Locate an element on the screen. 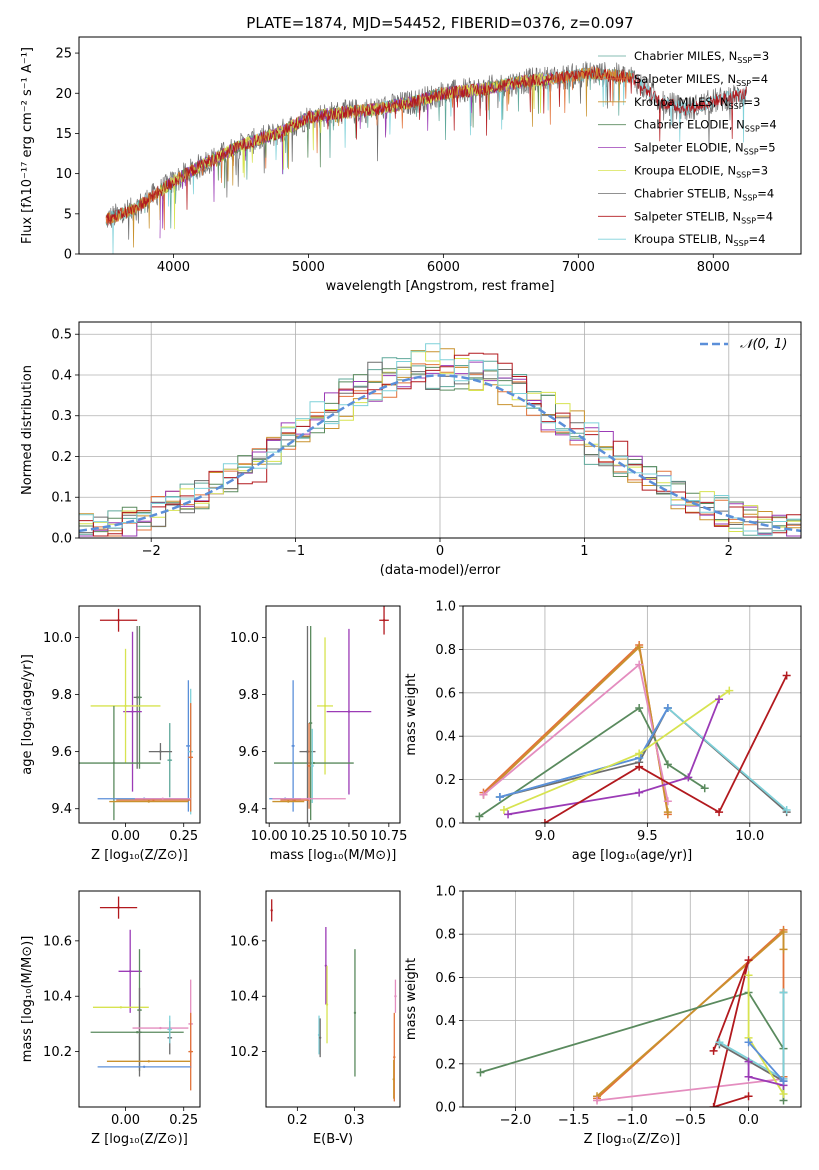 The width and height of the screenshot is (819, 1170). y-tick-label: 9.8 is located at coordinates (61, 695).